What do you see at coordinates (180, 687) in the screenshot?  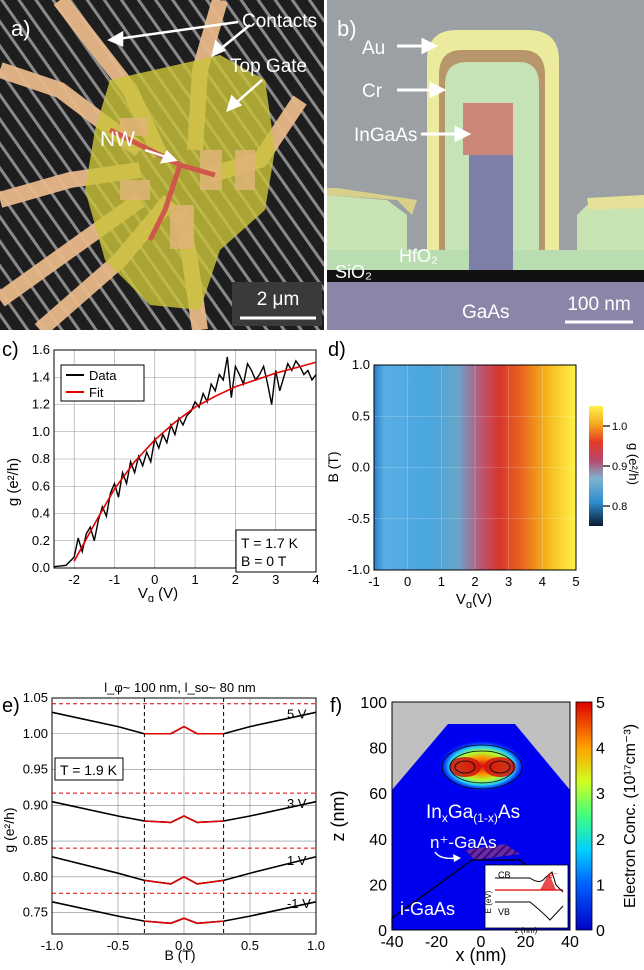 I see `panel-e-title: l_φ~ 100 nm, l_so~ 80 nm` at bounding box center [180, 687].